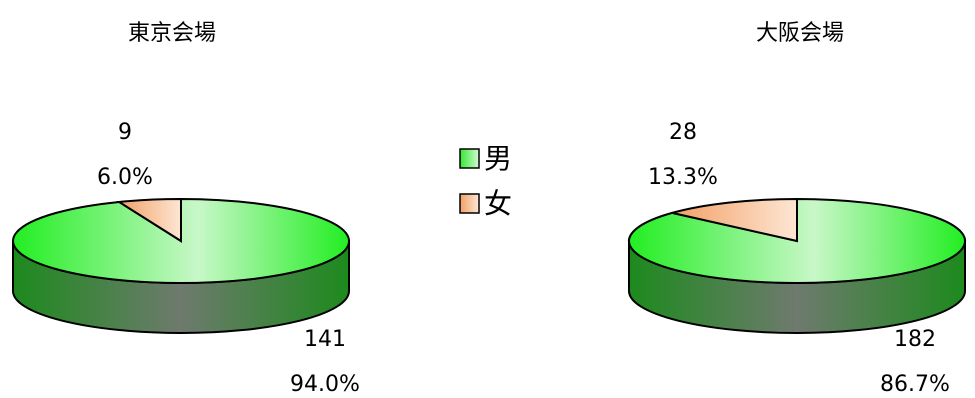  What do you see at coordinates (683, 132) in the screenshot?
I see `data-label-female-count: 28` at bounding box center [683, 132].